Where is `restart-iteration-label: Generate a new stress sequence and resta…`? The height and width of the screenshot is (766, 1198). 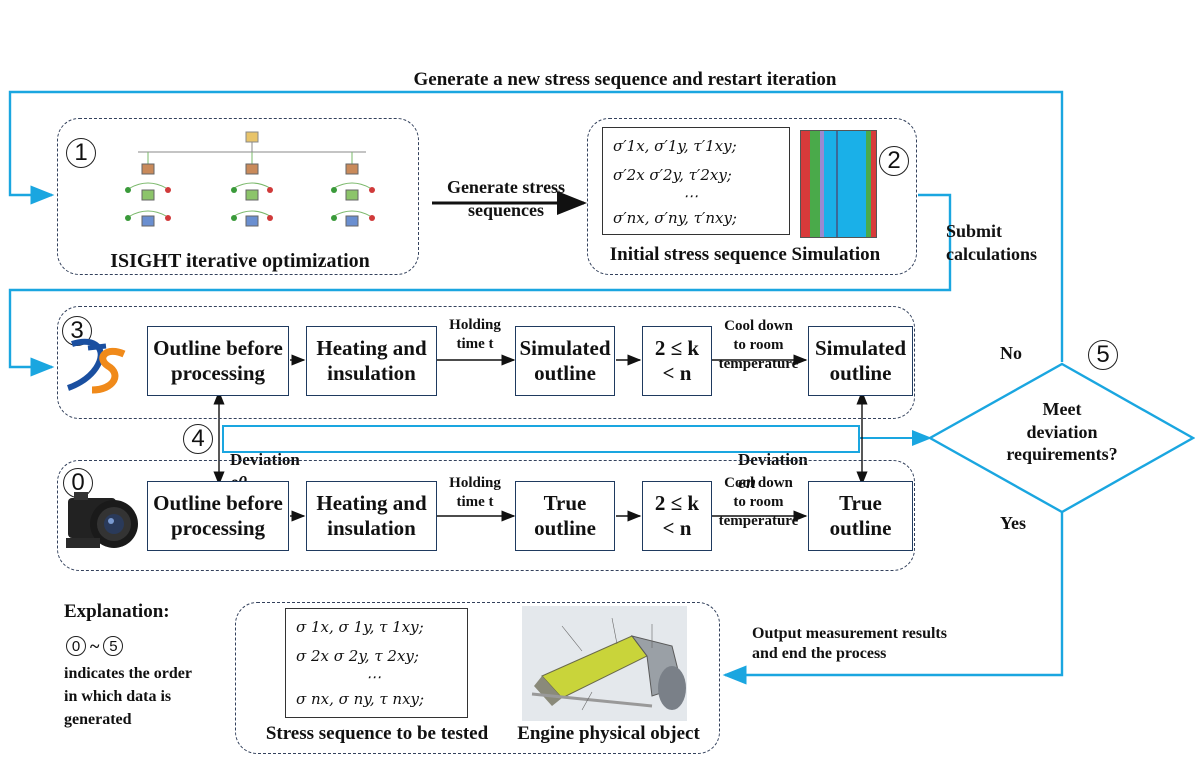
restart-iteration-label: Generate a new stress sequence and resta… is located at coordinates (625, 79).